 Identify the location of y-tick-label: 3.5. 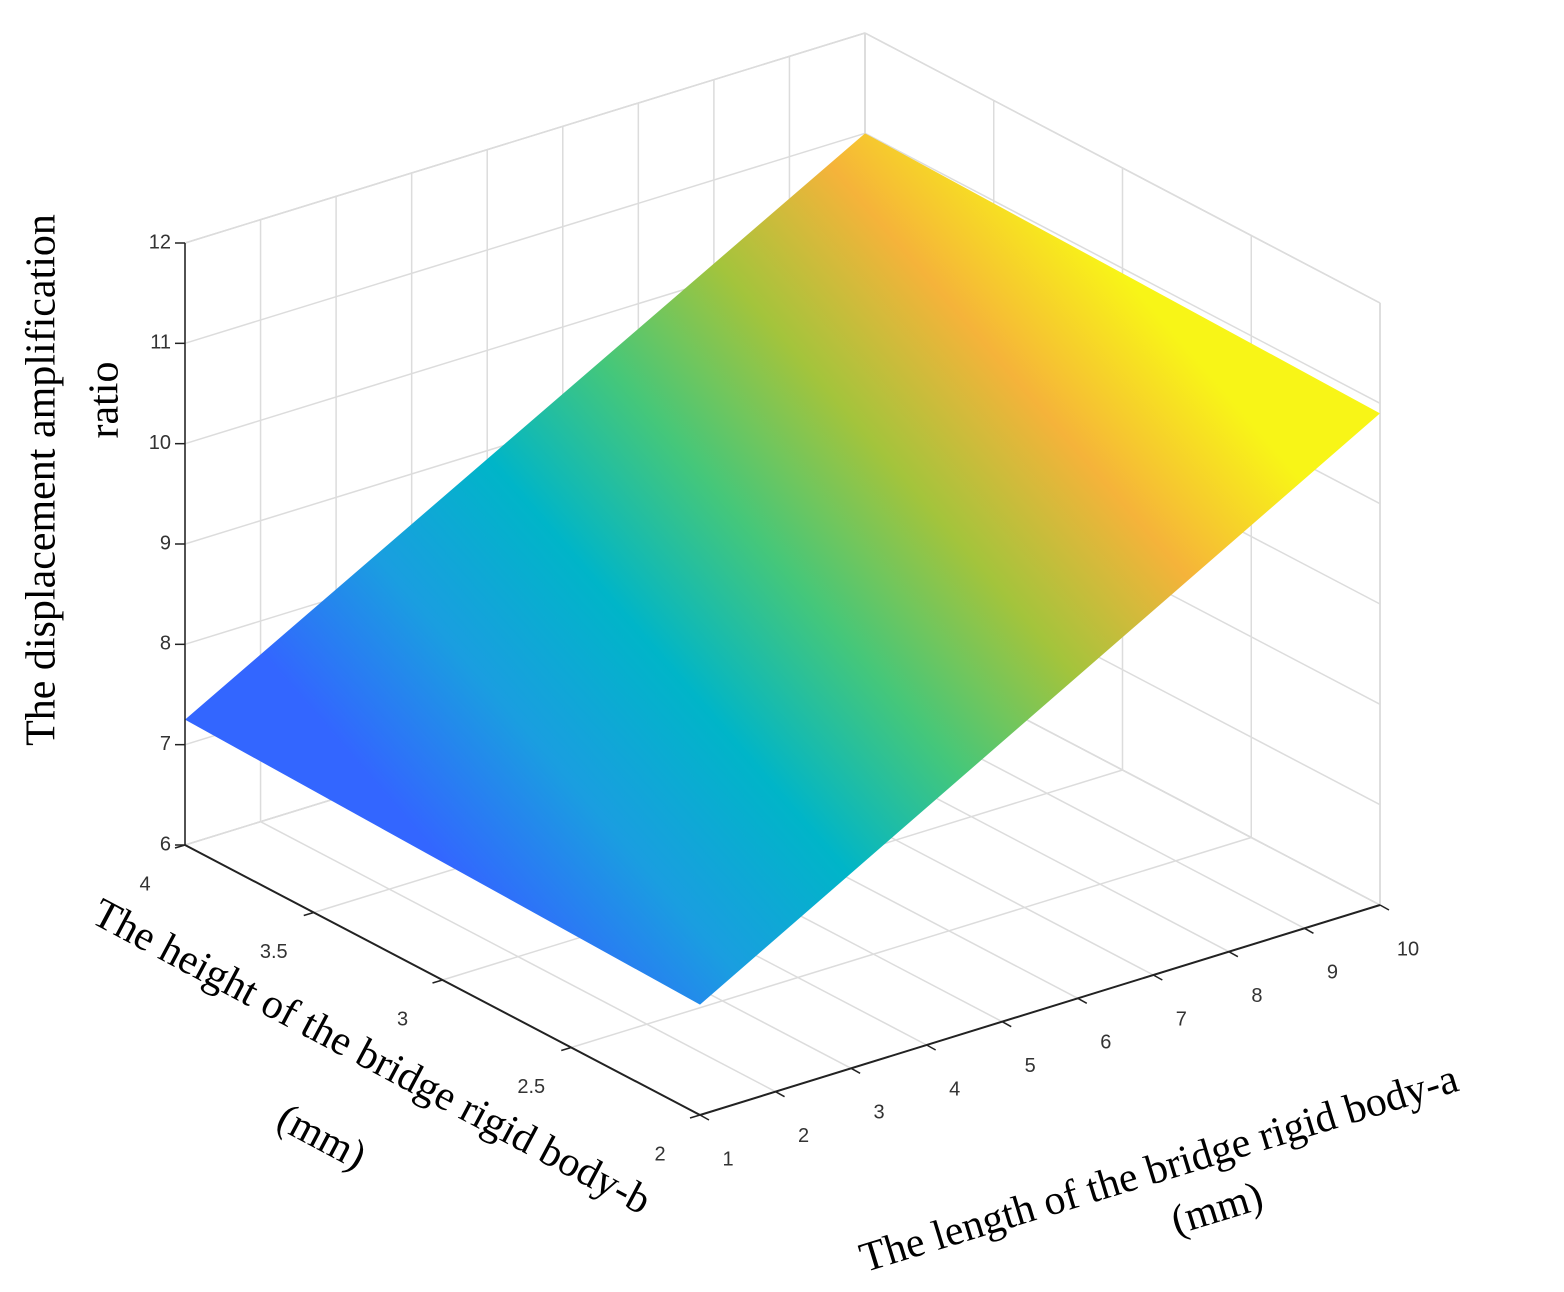
(274, 952).